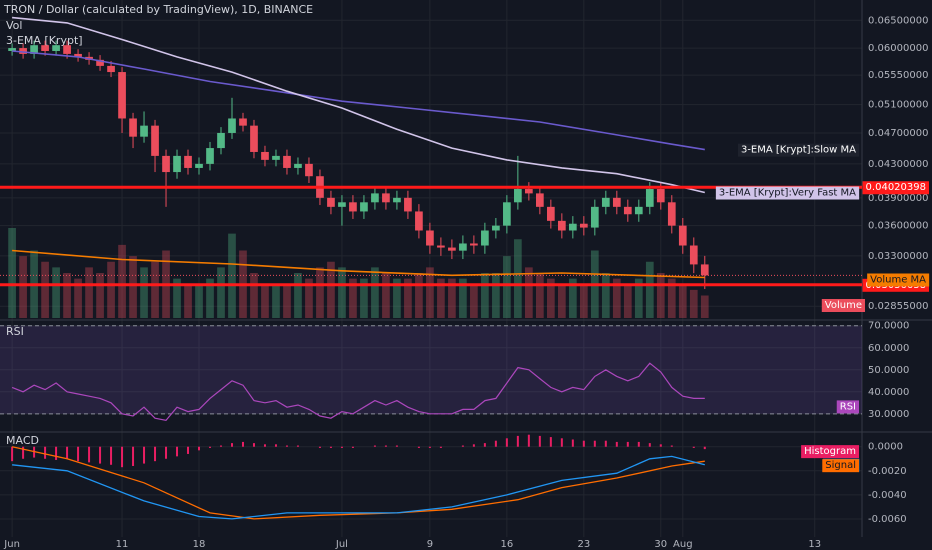 Image resolution: width=932 pixels, height=550 pixels. What do you see at coordinates (798, 150) in the screenshot?
I see `series-label: 3-EMA [Krypt]:Slow MA` at bounding box center [798, 150].